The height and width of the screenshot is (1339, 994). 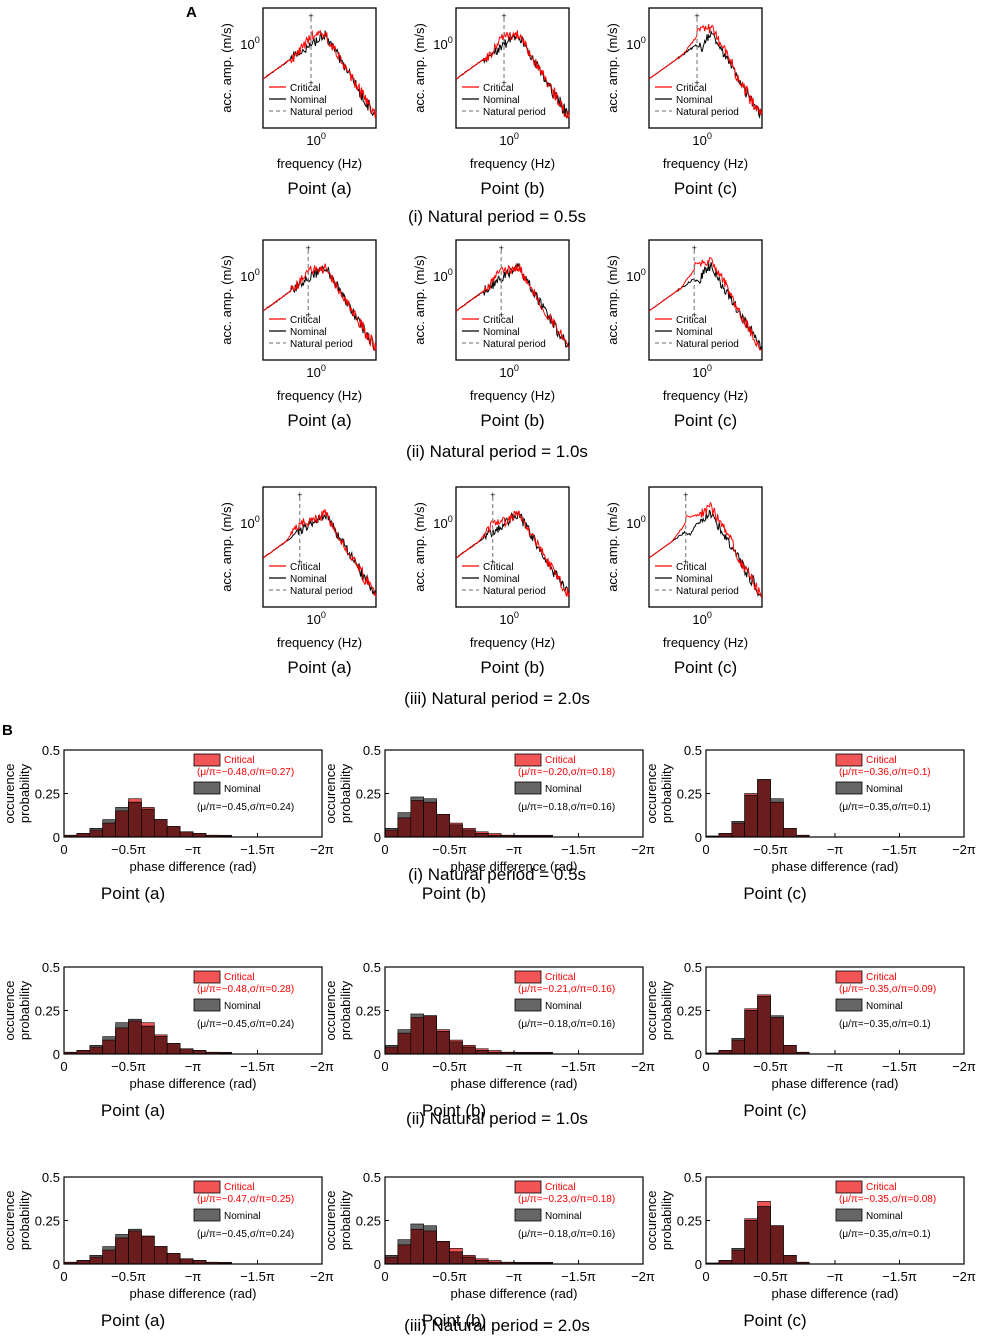 I want to click on legend-stats-critical: (μ/π=−0.47,σ/π=0.25), so click(x=245, y=1199).